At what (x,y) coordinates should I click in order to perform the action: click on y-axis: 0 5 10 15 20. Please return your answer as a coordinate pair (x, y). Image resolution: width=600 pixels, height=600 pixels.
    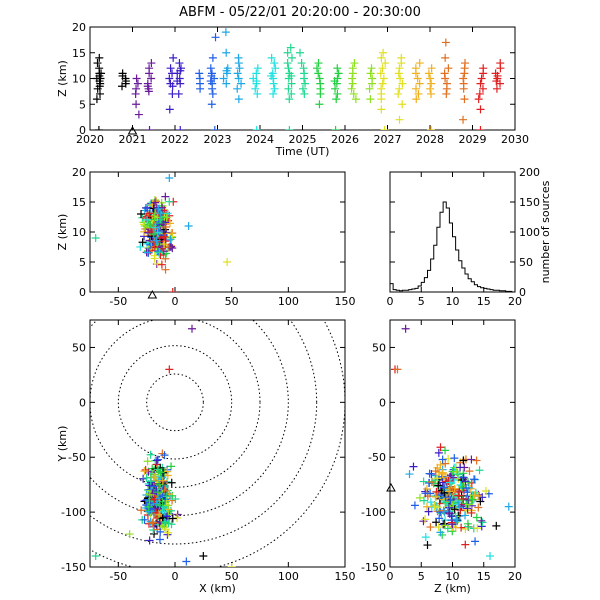
    Looking at the image, I should click on (208, 232).